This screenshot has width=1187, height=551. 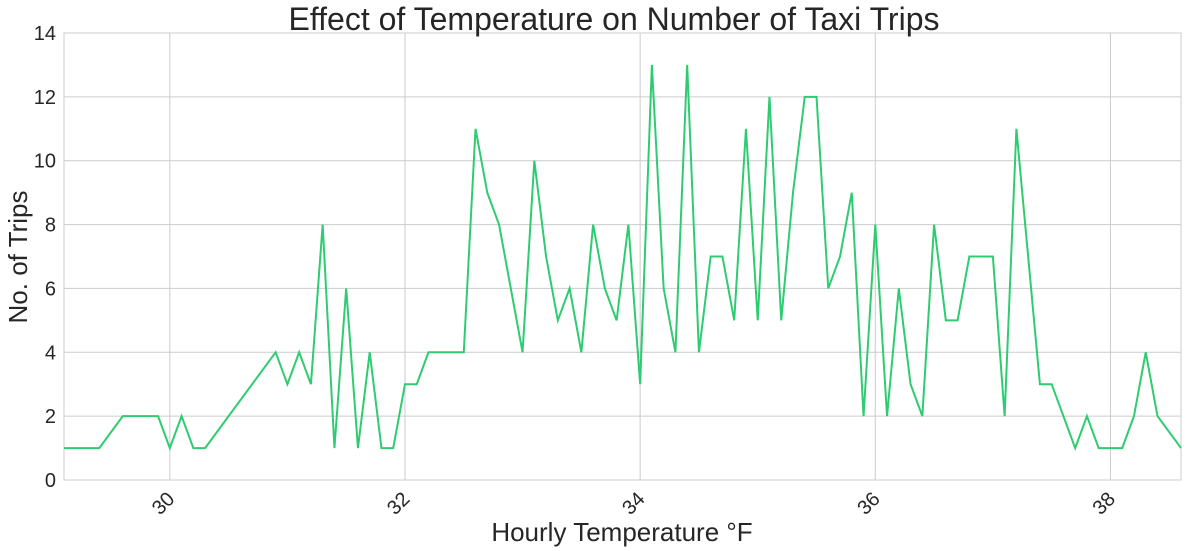 What do you see at coordinates (50, 226) in the screenshot?
I see `y-tick-label: 8` at bounding box center [50, 226].